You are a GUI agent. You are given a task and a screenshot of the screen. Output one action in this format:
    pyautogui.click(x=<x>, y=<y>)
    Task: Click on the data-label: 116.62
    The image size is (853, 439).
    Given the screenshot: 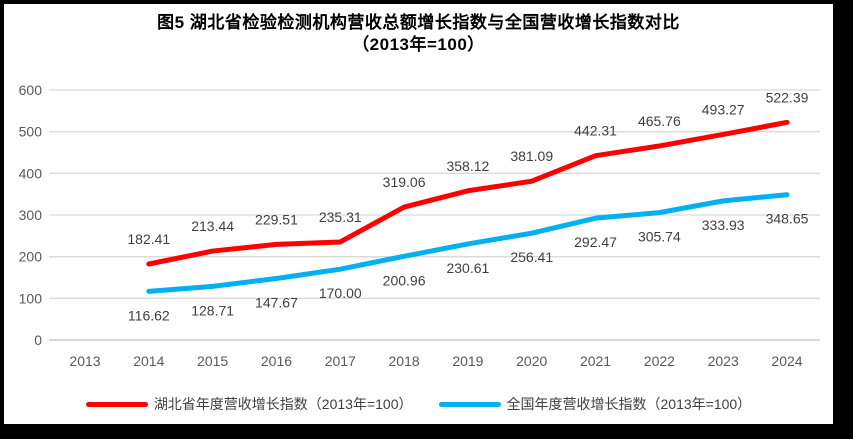 What is the action you would take?
    pyautogui.click(x=149, y=315)
    